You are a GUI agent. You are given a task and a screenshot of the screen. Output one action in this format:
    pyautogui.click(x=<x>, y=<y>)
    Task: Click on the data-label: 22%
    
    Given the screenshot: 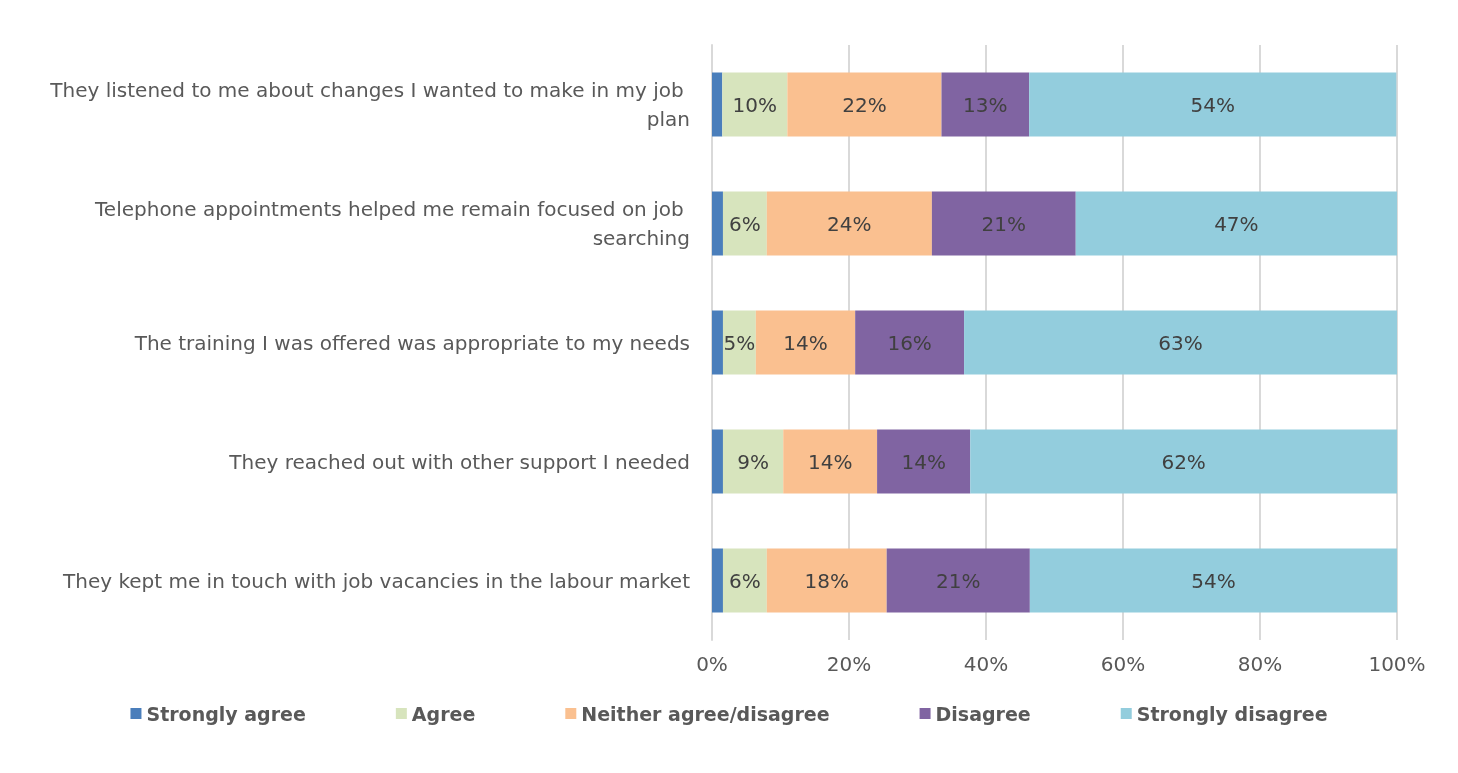 What is the action you would take?
    pyautogui.click(x=864, y=104)
    